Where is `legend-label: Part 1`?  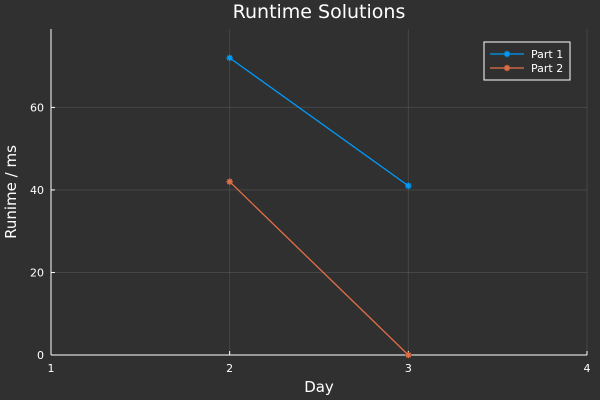
legend-label: Part 1 is located at coordinates (547, 54).